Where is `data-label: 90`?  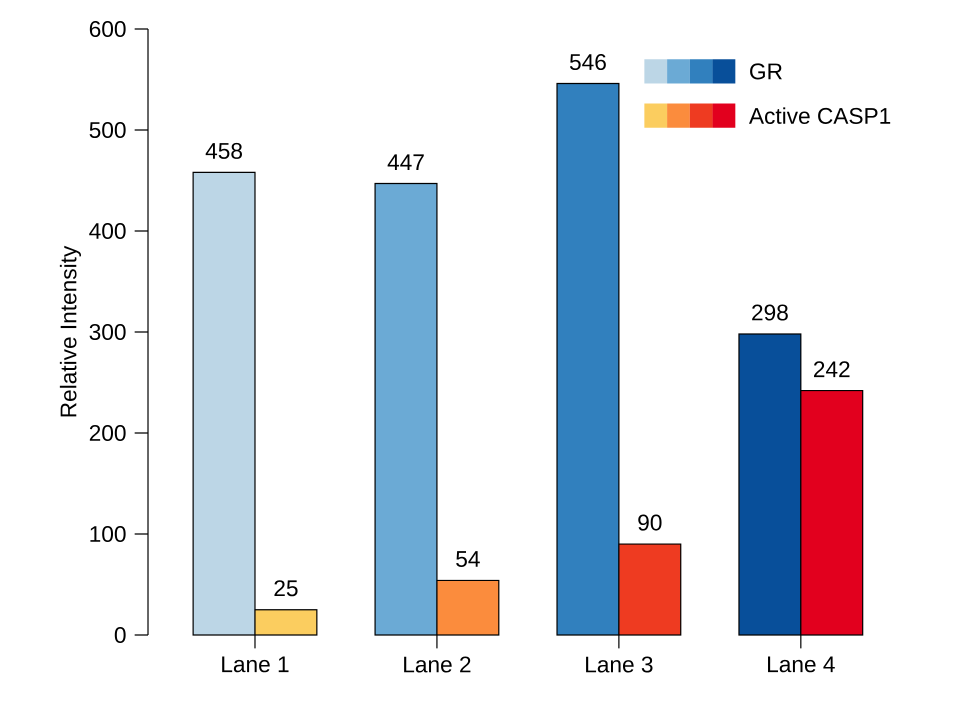
data-label: 90 is located at coordinates (650, 522).